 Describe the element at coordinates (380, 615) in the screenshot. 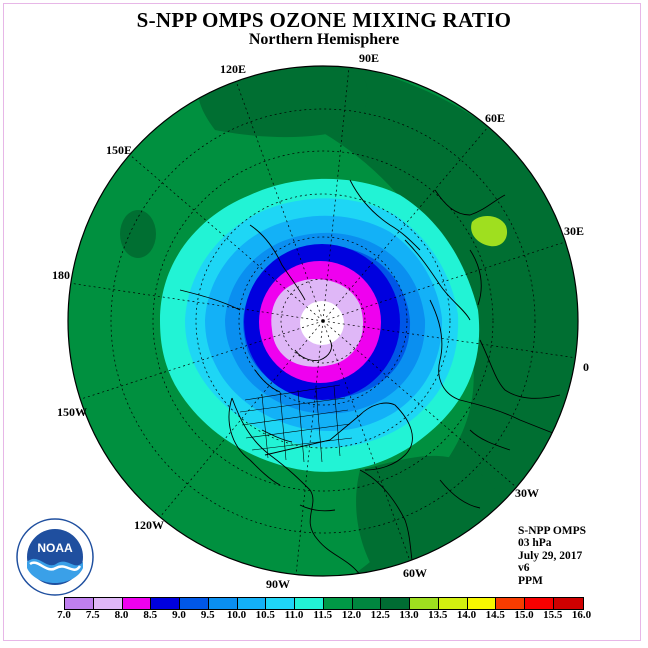

I see `color-bar-tick-label: 12.5` at that location.